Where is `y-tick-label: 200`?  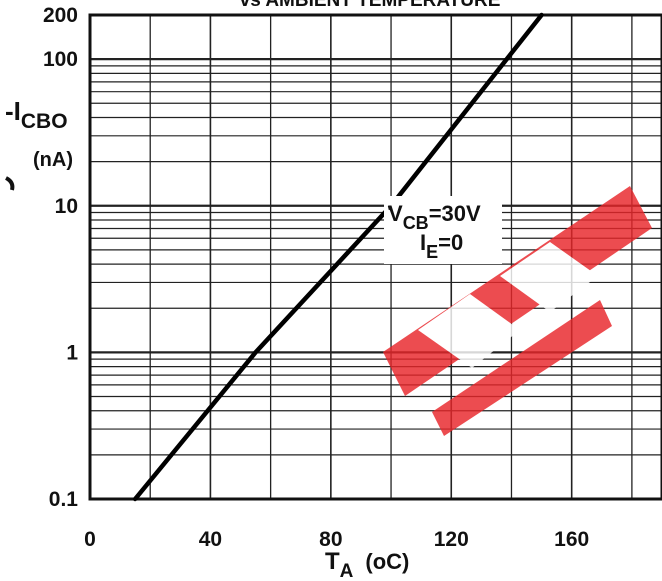 y-tick-label: 200 is located at coordinates (60, 15).